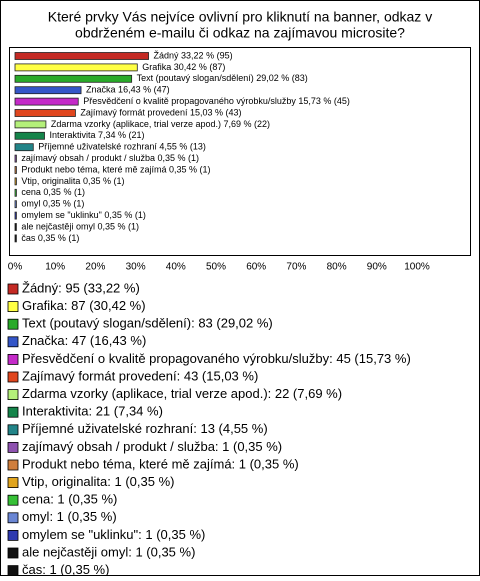 Image resolution: width=480 pixels, height=581 pixels. What do you see at coordinates (128, 90) in the screenshot?
I see `data-label: Značka 16,43 % (47)` at bounding box center [128, 90].